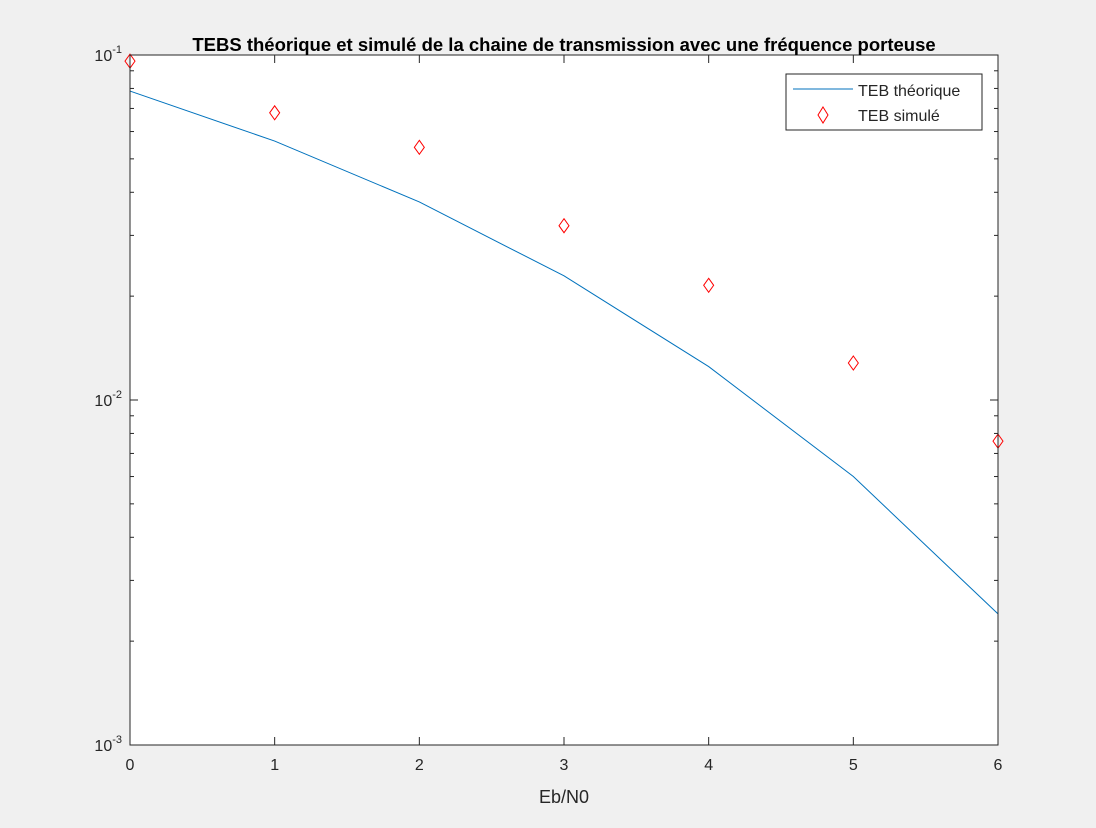 The width and height of the screenshot is (1096, 828). Describe the element at coordinates (899, 116) in the screenshot. I see `legend-entry-simulated: TEB simulé` at that location.